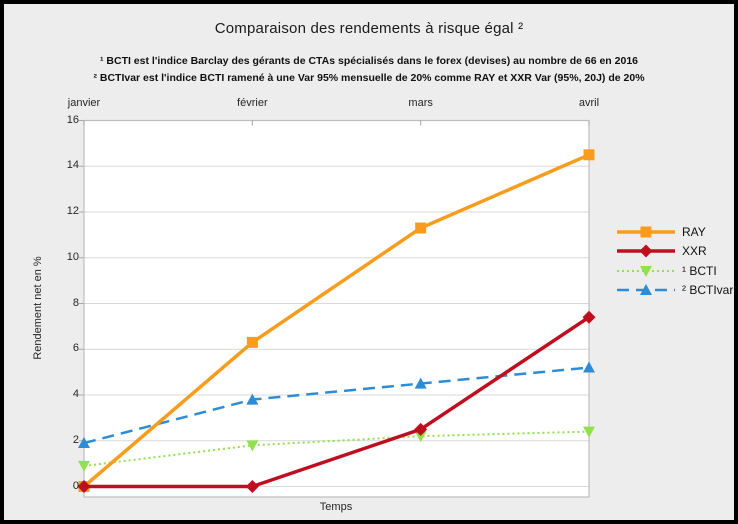  Describe the element at coordinates (75, 302) in the screenshot. I see `y-tick-label-8: 8` at that location.